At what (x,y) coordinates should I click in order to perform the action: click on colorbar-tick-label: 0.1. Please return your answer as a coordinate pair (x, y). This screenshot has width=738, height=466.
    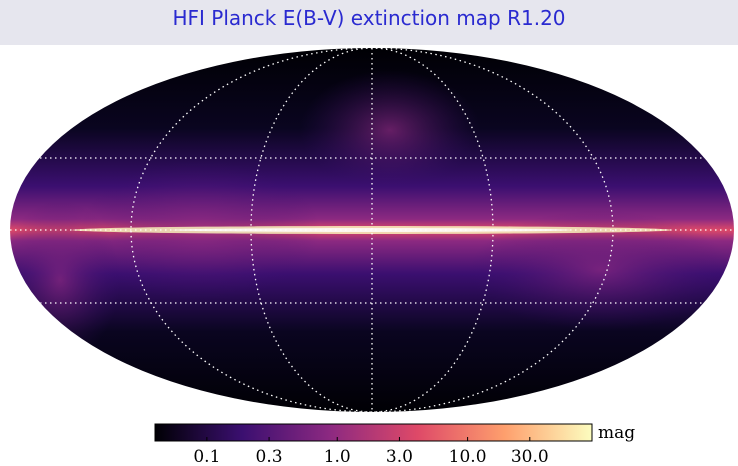
    Looking at the image, I should click on (206, 456).